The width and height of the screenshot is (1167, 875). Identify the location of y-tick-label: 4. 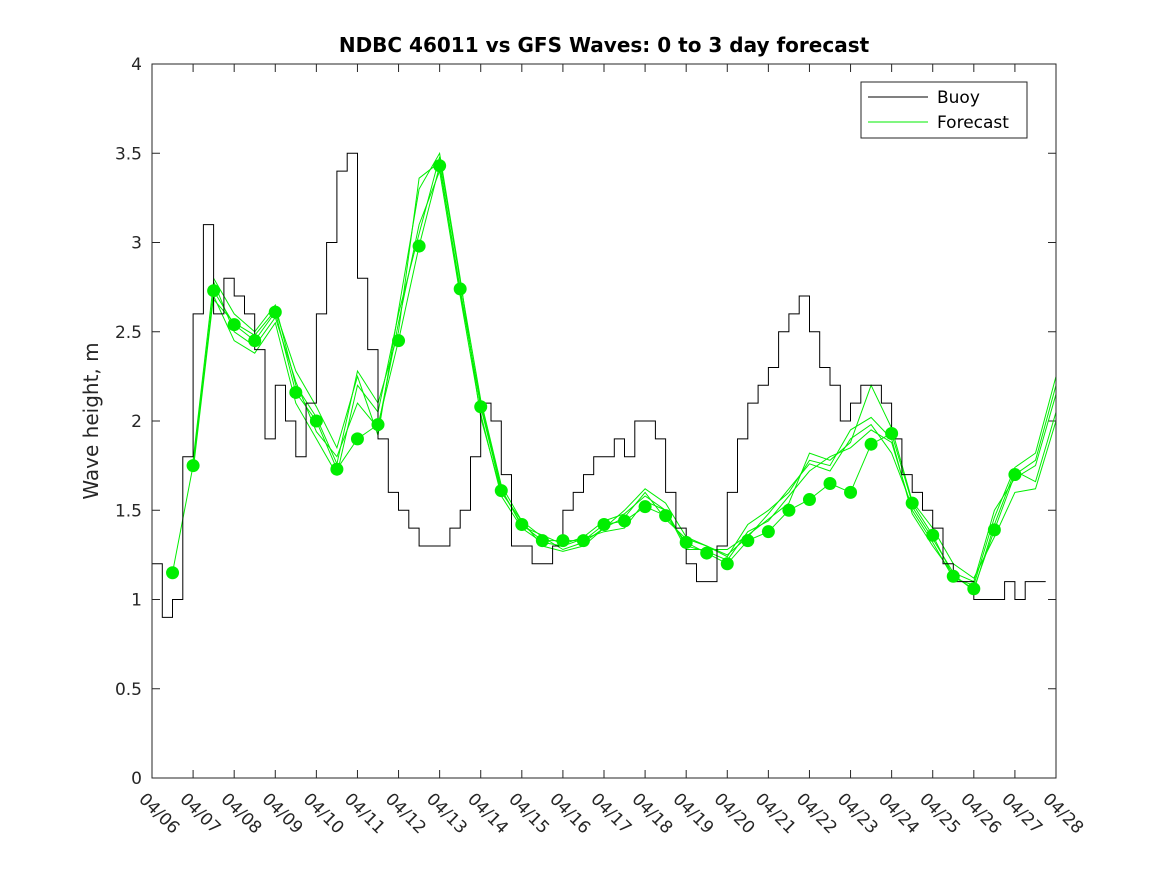
(136, 65).